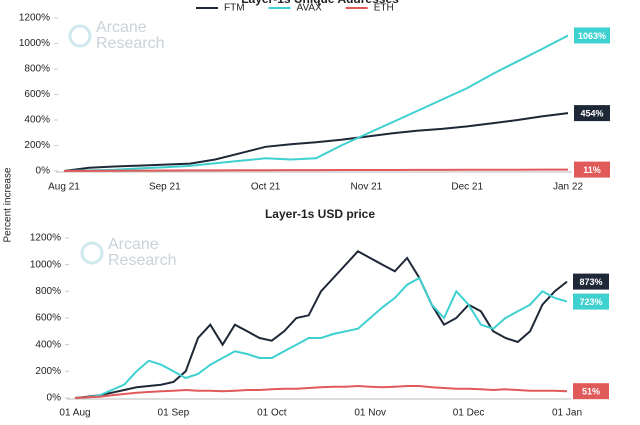 The width and height of the screenshot is (640, 425). What do you see at coordinates (64, 187) in the screenshot?
I see `x-tick-label: Aug 21` at bounding box center [64, 187].